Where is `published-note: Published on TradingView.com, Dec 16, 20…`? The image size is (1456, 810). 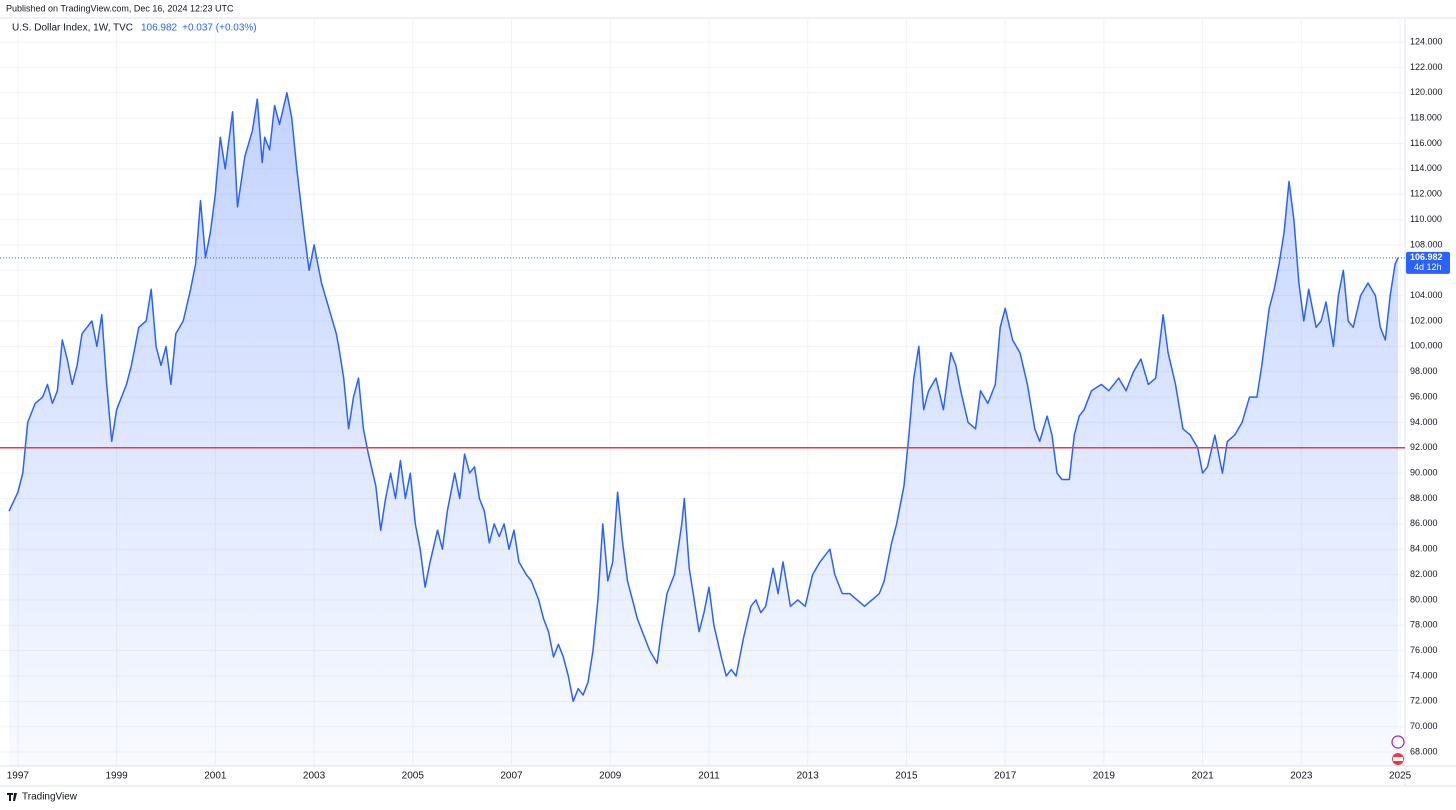
published-note: Published on TradingView.com, Dec 16, 20… is located at coordinates (120, 8).